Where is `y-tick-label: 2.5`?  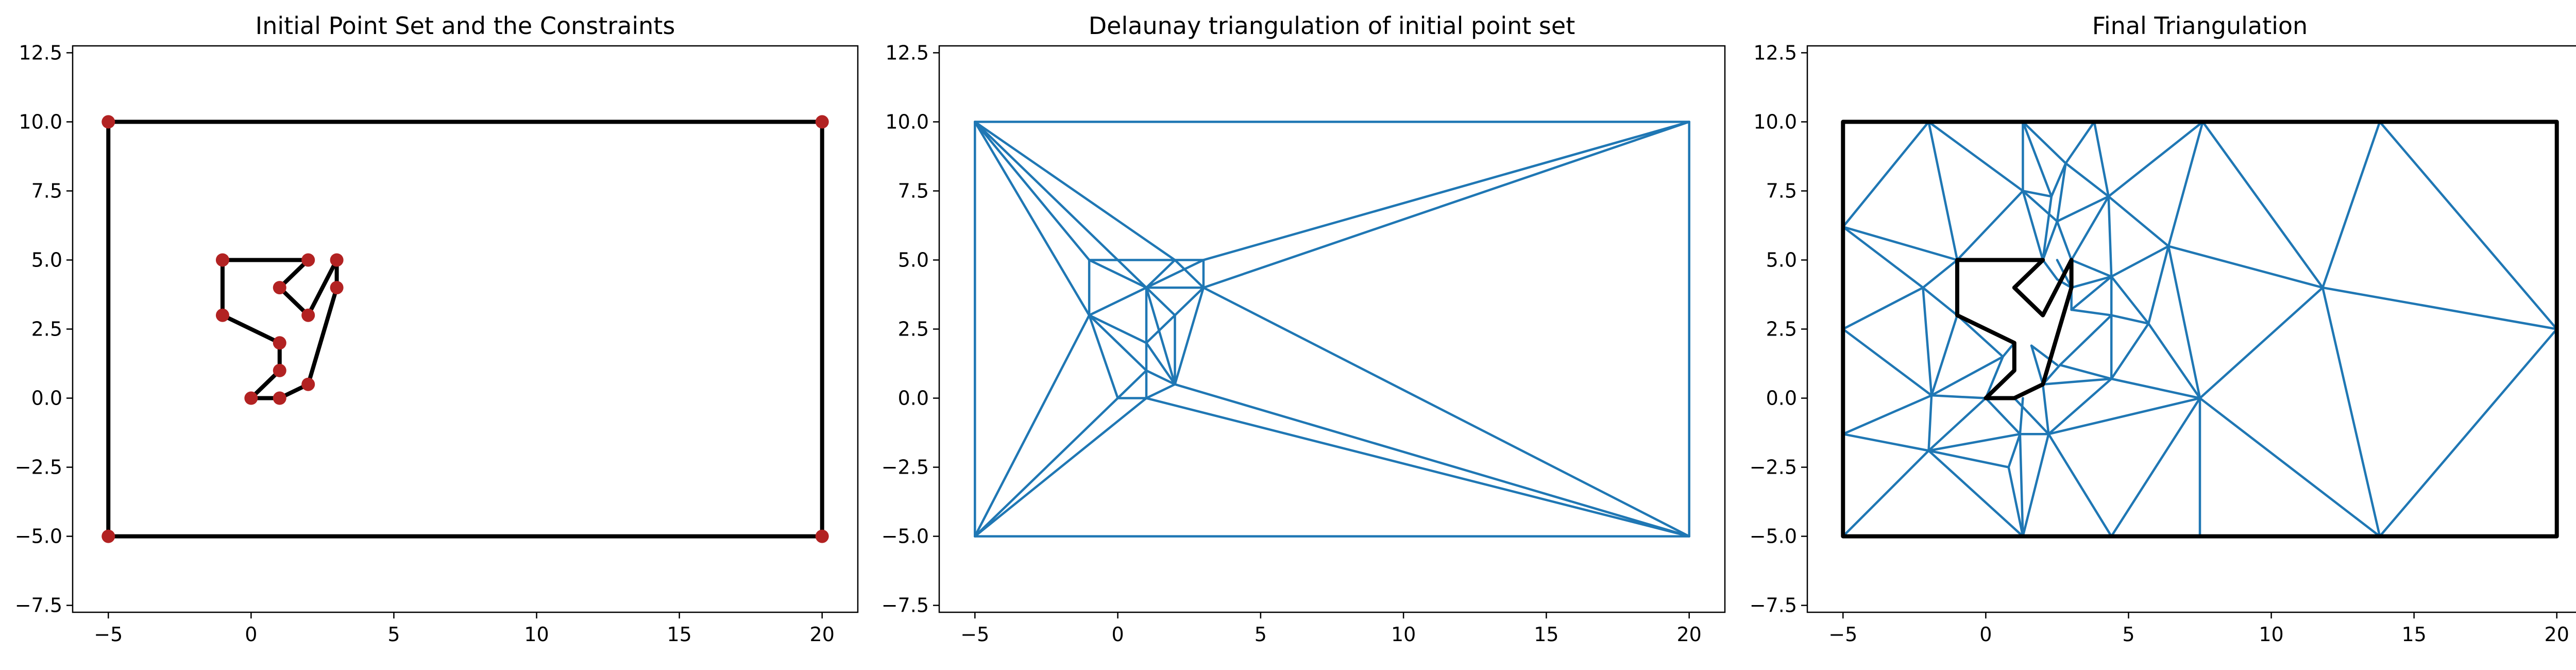
y-tick-label: 2.5 is located at coordinates (1781, 329).